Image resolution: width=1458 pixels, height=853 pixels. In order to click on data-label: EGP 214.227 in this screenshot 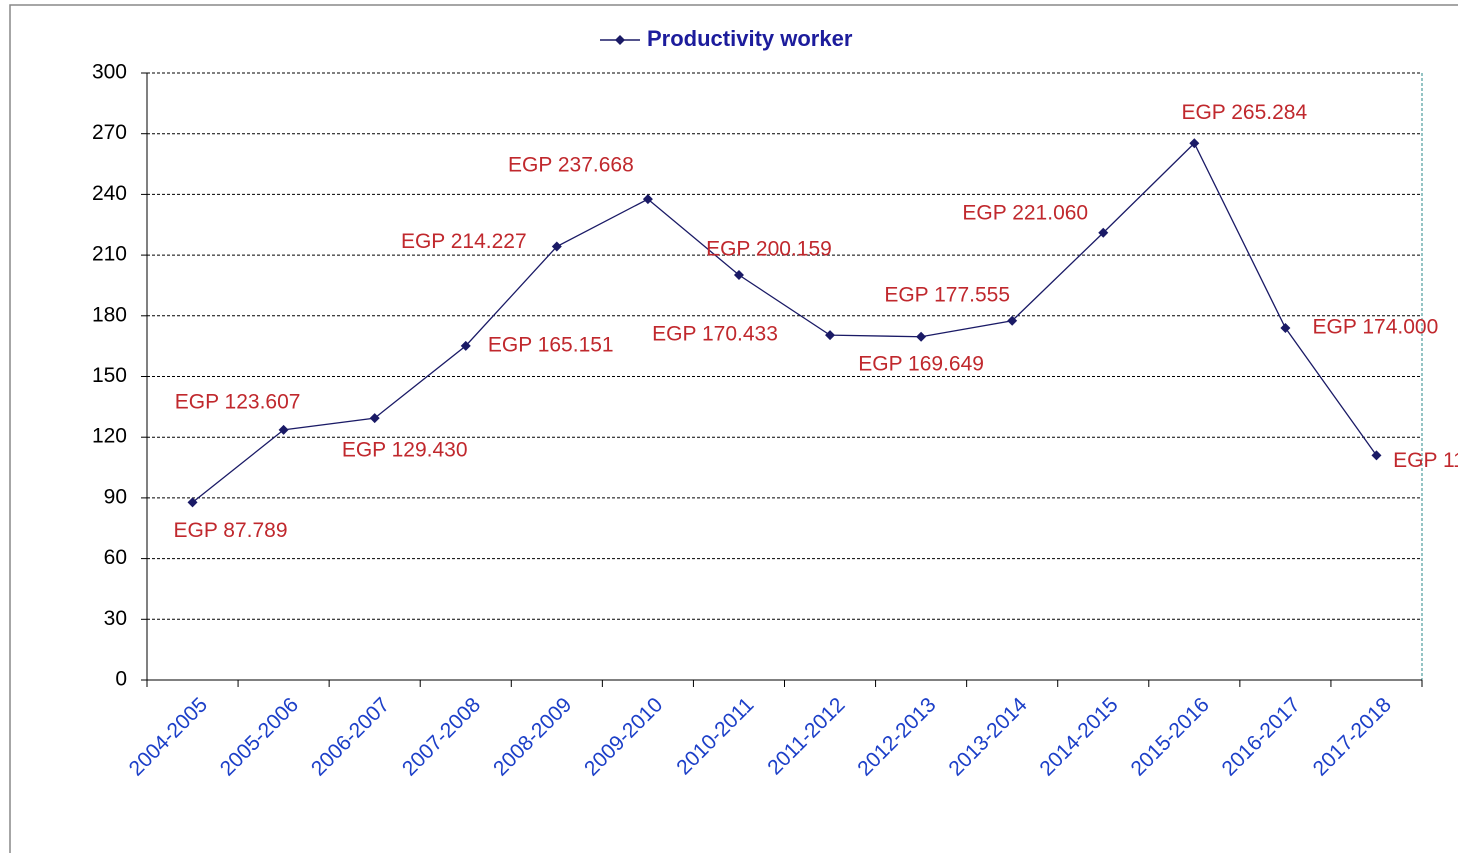, I will do `click(464, 241)`.